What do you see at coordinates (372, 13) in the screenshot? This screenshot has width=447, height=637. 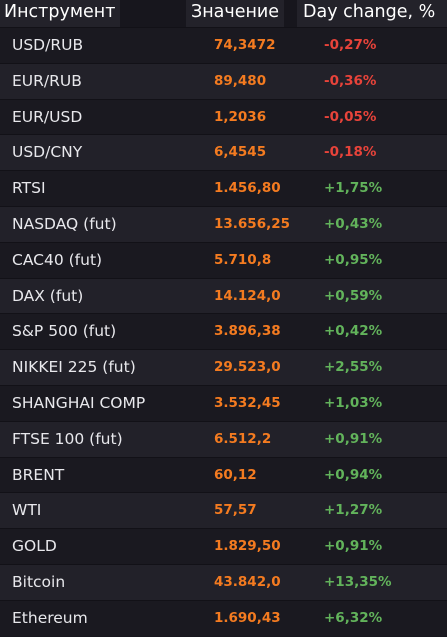 I see `header-day-change: Day change, %` at bounding box center [372, 13].